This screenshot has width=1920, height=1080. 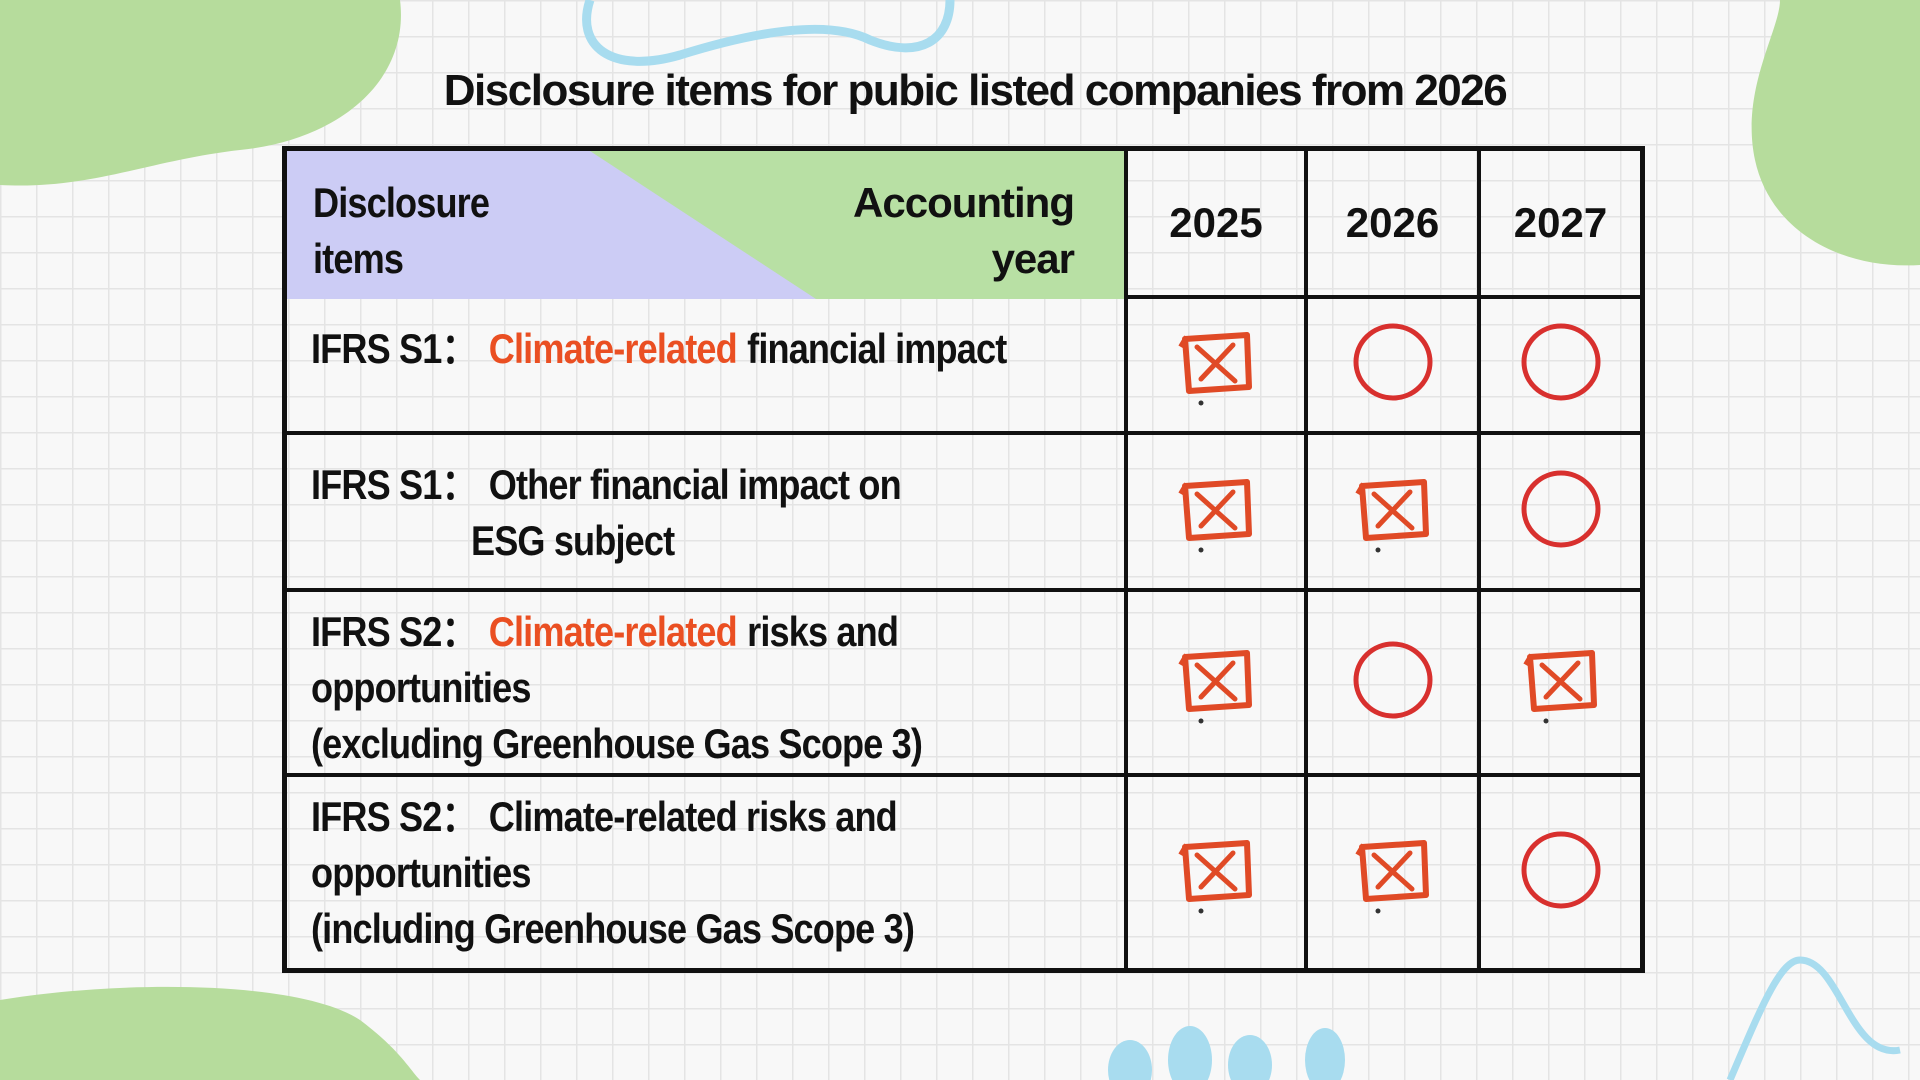 I want to click on table-row: IFRS S1： Climate-related financial impact, so click(x=963, y=364).